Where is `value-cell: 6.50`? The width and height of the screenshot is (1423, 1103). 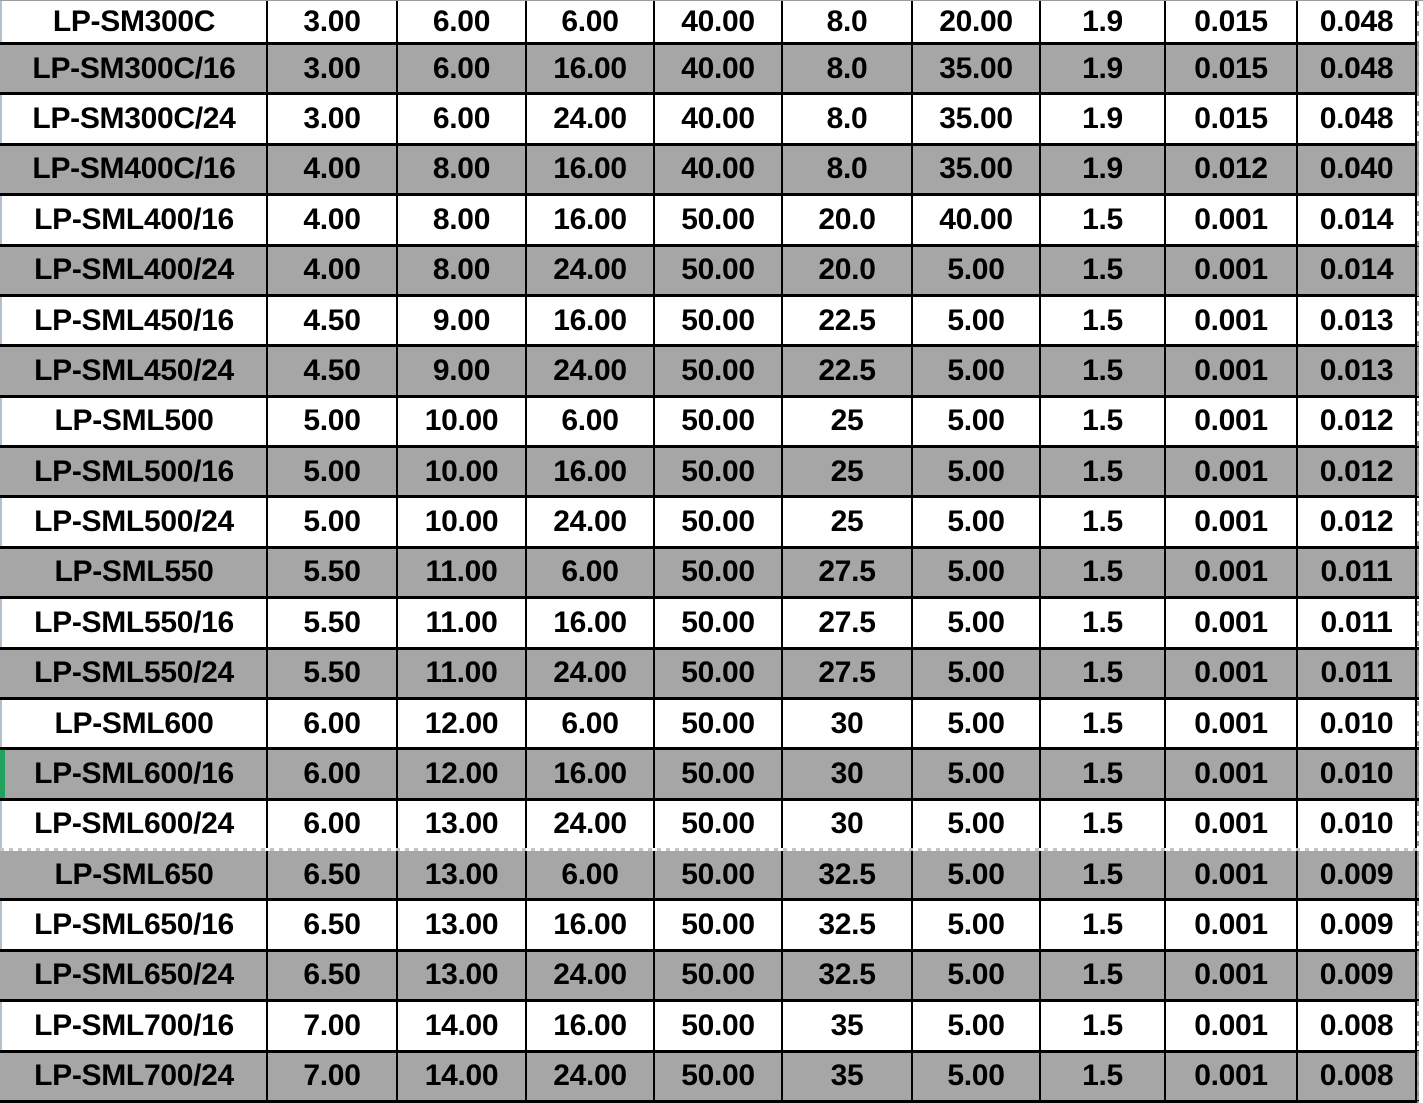 value-cell: 6.50 is located at coordinates (333, 975).